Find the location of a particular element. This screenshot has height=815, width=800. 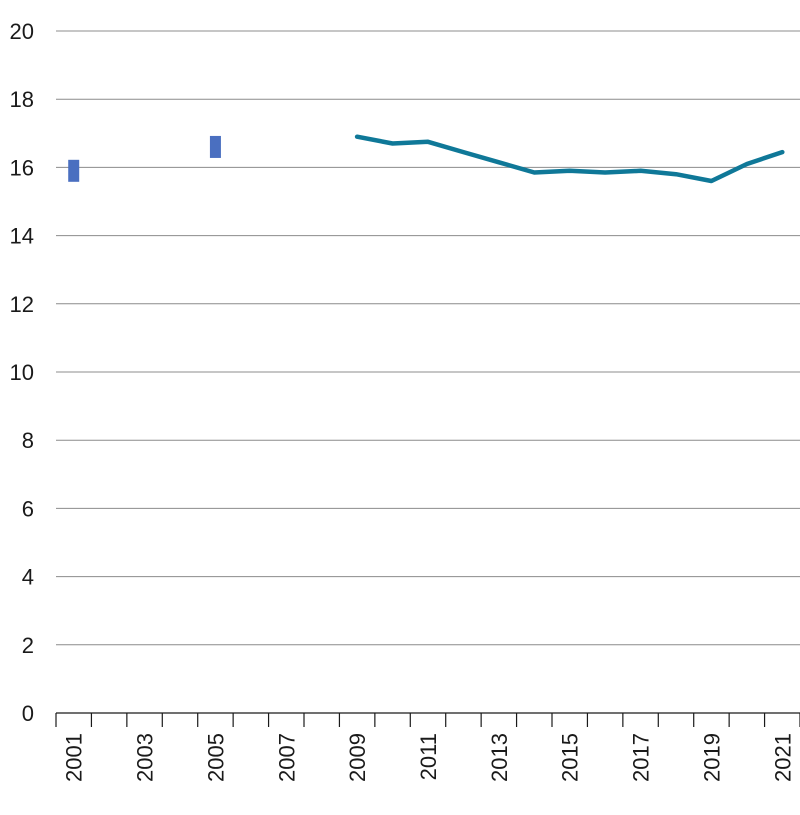

y-axis-labels: 0 2 4 6 8 10 12 14 16 18 20 is located at coordinates (22, 372).